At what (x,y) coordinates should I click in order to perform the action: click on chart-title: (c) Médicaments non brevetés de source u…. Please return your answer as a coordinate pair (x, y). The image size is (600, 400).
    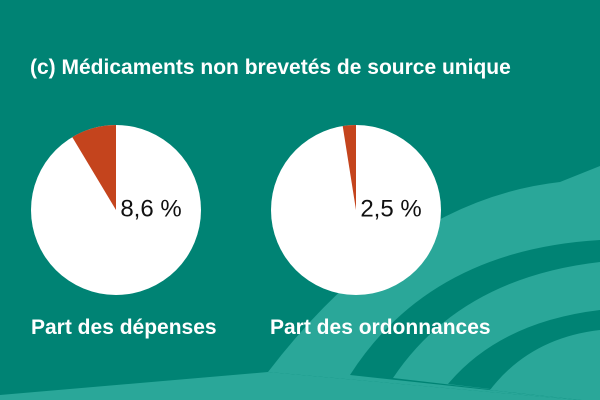
    Looking at the image, I should click on (270, 67).